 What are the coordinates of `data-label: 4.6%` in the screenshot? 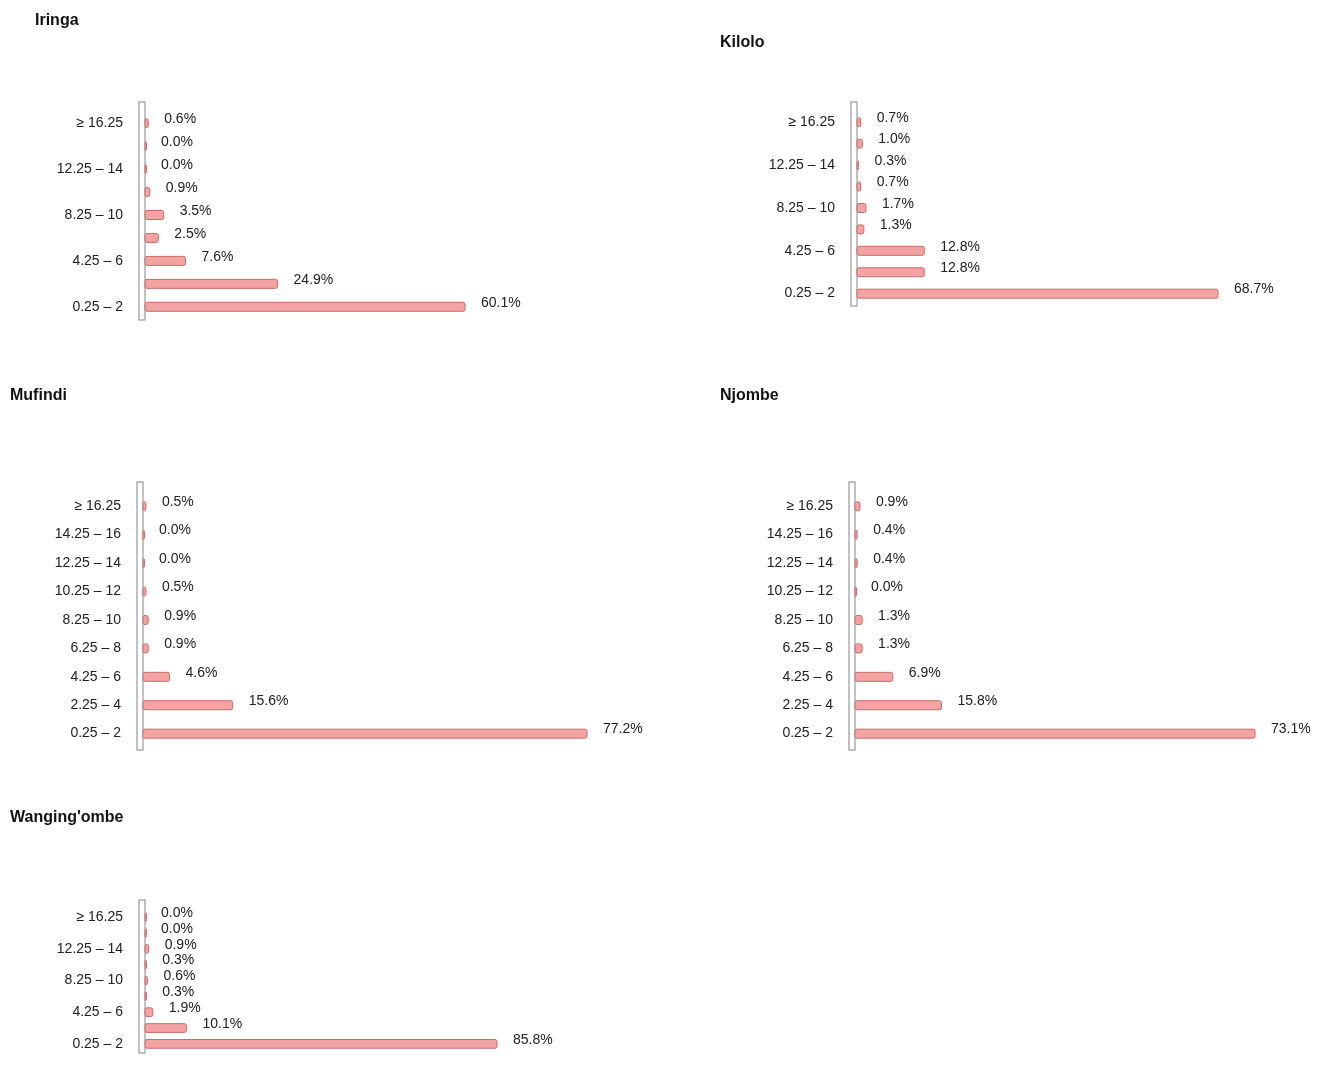 It's located at (201, 671).